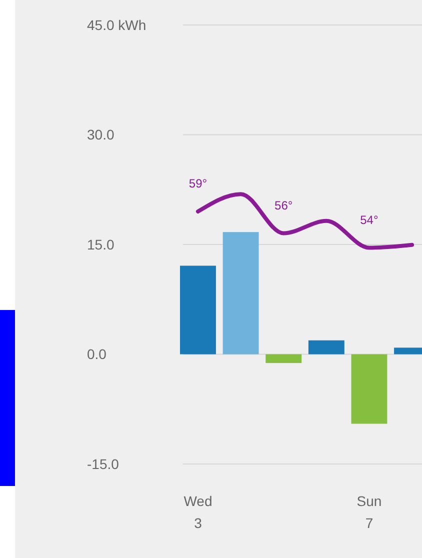 The height and width of the screenshot is (558, 422). What do you see at coordinates (103, 464) in the screenshot?
I see `y-tick-label: -15.0` at bounding box center [103, 464].